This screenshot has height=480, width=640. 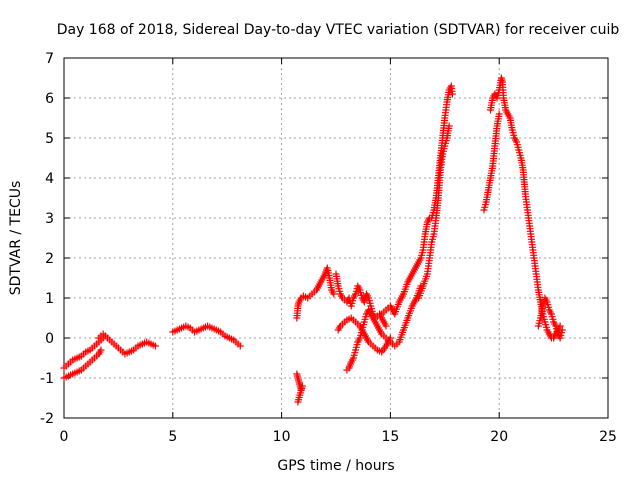 I want to click on y-tick-label: -2, so click(x=47, y=419).